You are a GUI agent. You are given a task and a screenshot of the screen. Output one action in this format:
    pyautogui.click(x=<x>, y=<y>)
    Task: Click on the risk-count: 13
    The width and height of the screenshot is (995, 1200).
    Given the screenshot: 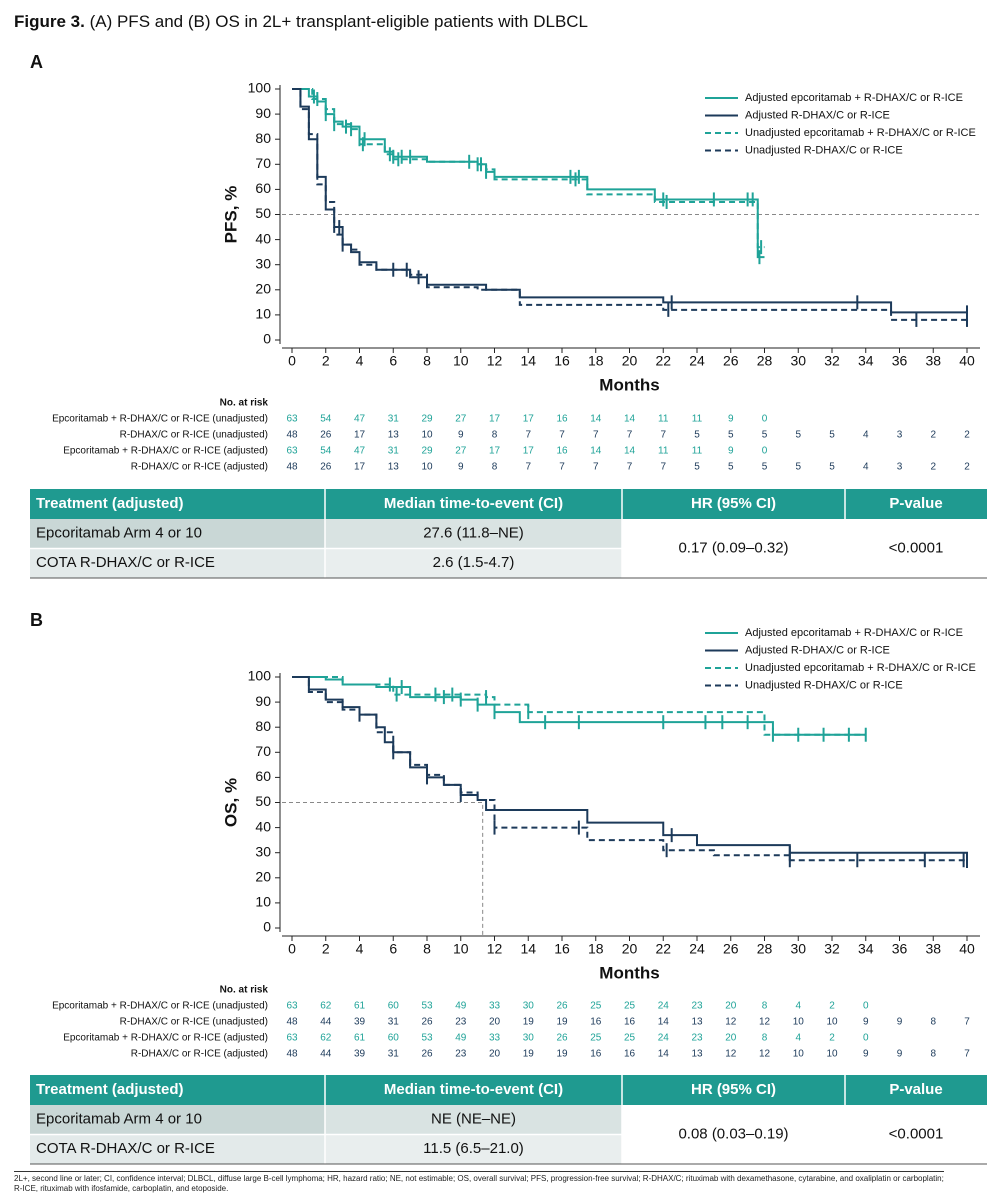 What is the action you would take?
    pyautogui.click(x=697, y=1022)
    